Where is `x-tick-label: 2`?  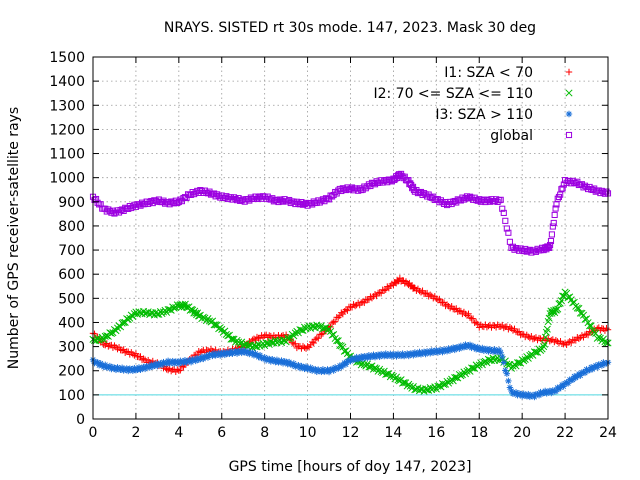 x-tick-label: 2 is located at coordinates (135, 433).